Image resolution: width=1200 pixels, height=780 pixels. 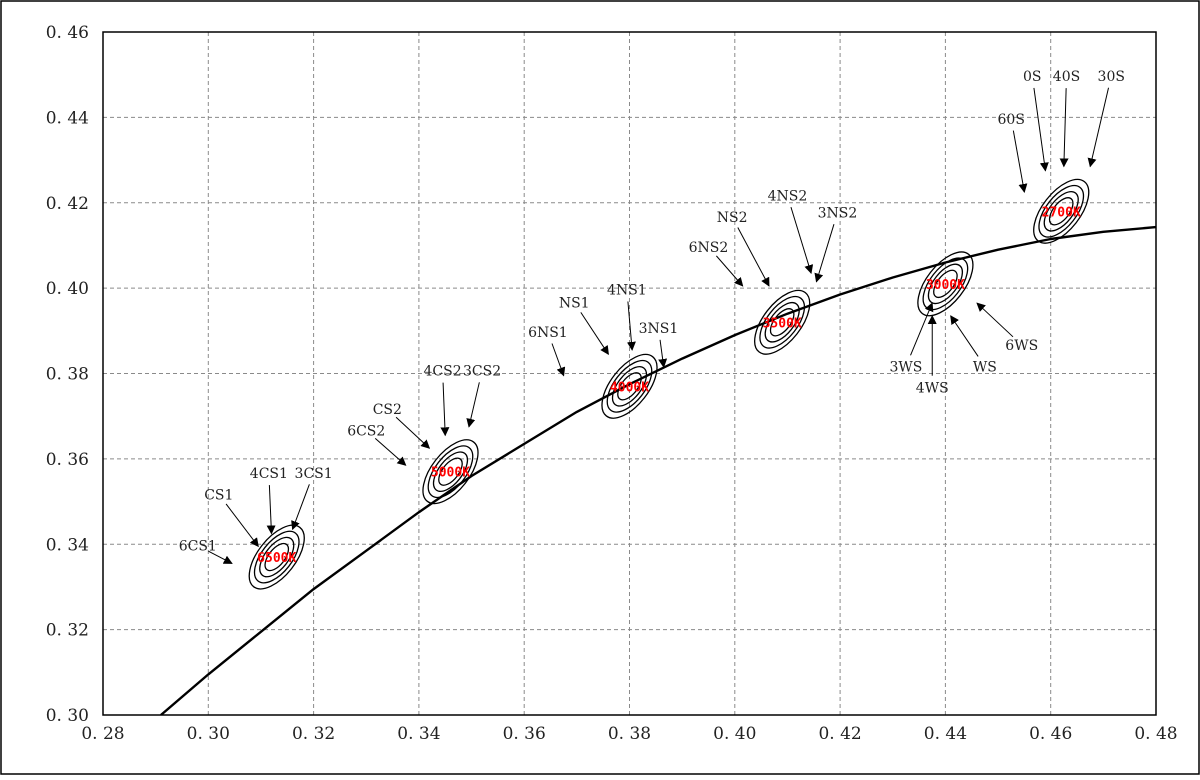 What do you see at coordinates (198, 547) in the screenshot?
I see `step-label: 6CS1` at bounding box center [198, 547].